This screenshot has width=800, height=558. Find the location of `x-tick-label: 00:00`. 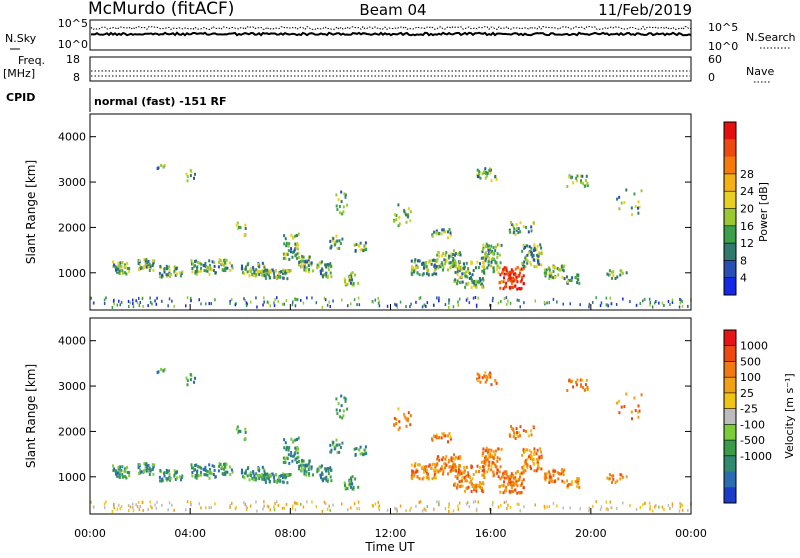

x-tick-label: 00:00 is located at coordinates (691, 533).